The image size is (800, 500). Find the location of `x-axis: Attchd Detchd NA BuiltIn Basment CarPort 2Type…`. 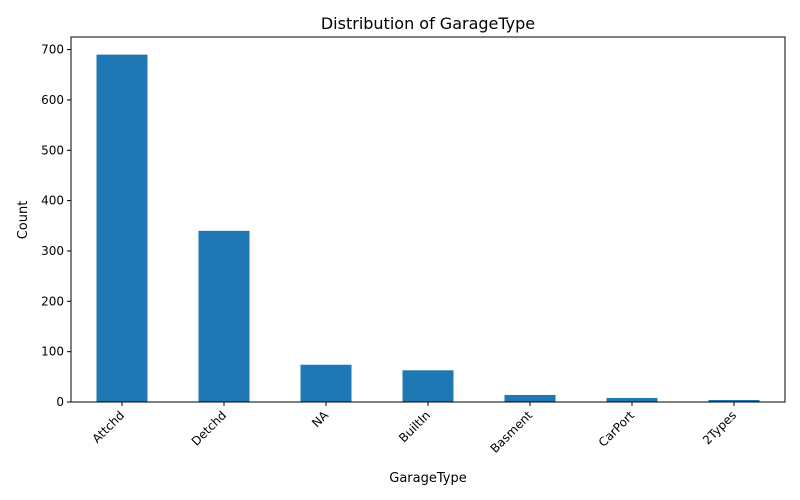

x-axis: Attchd Detchd NA BuiltIn Basment CarPort 2Type… is located at coordinates (414, 429).